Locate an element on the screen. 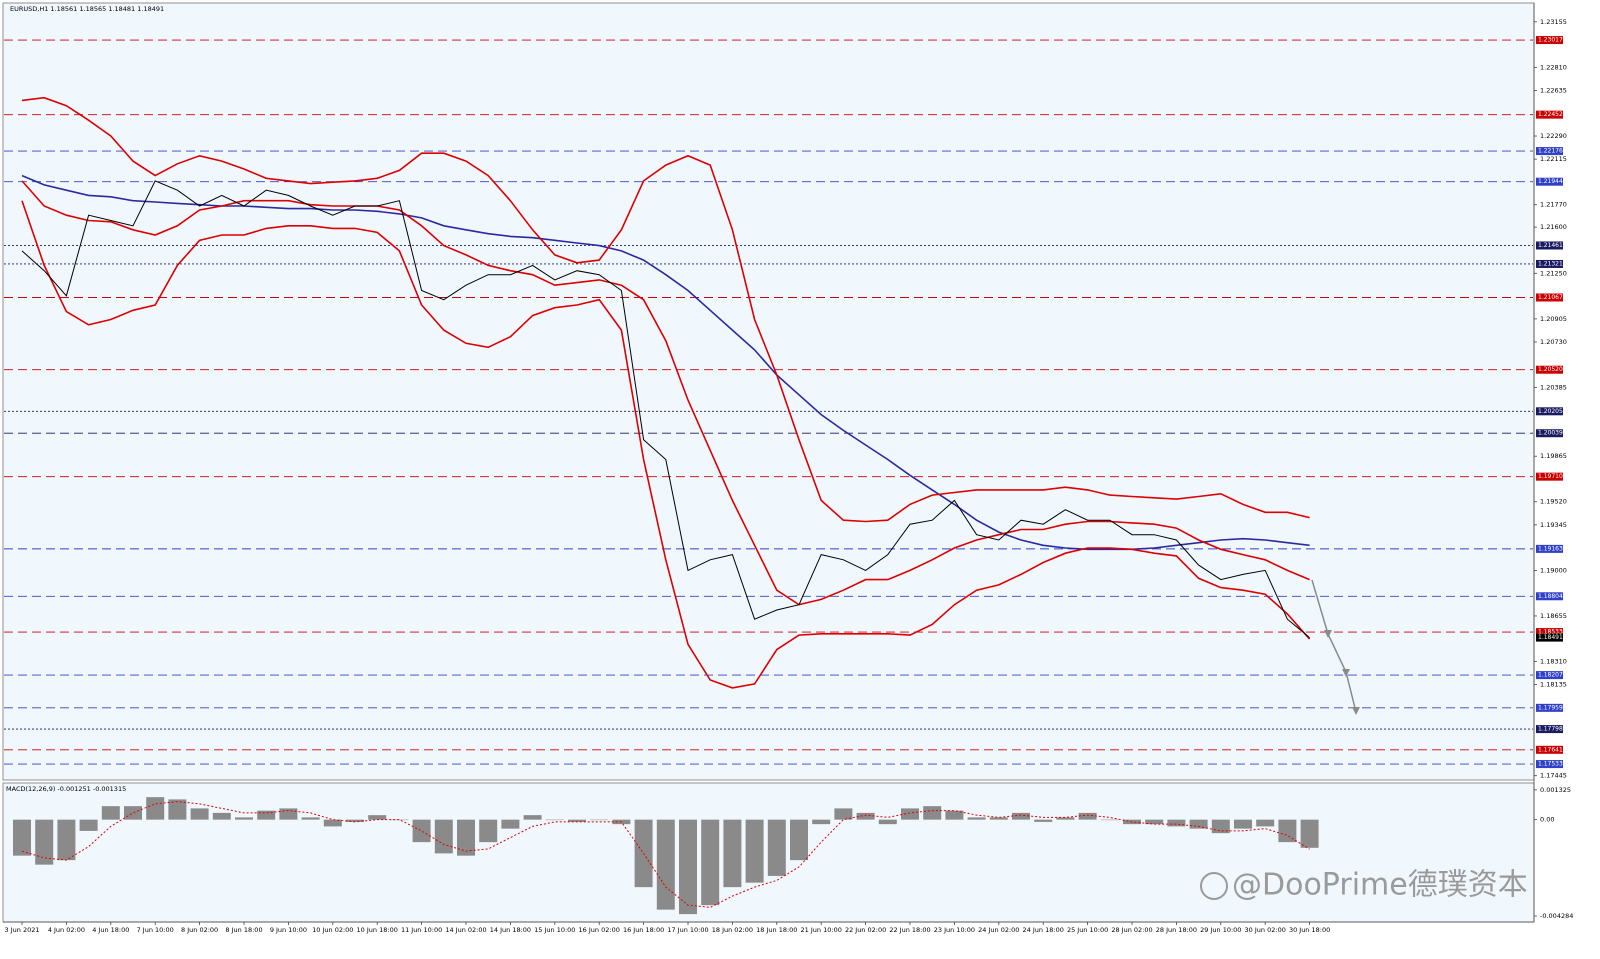 The image size is (1600, 959). x-tick-label: 22 Jun 02:00 is located at coordinates (865, 930).